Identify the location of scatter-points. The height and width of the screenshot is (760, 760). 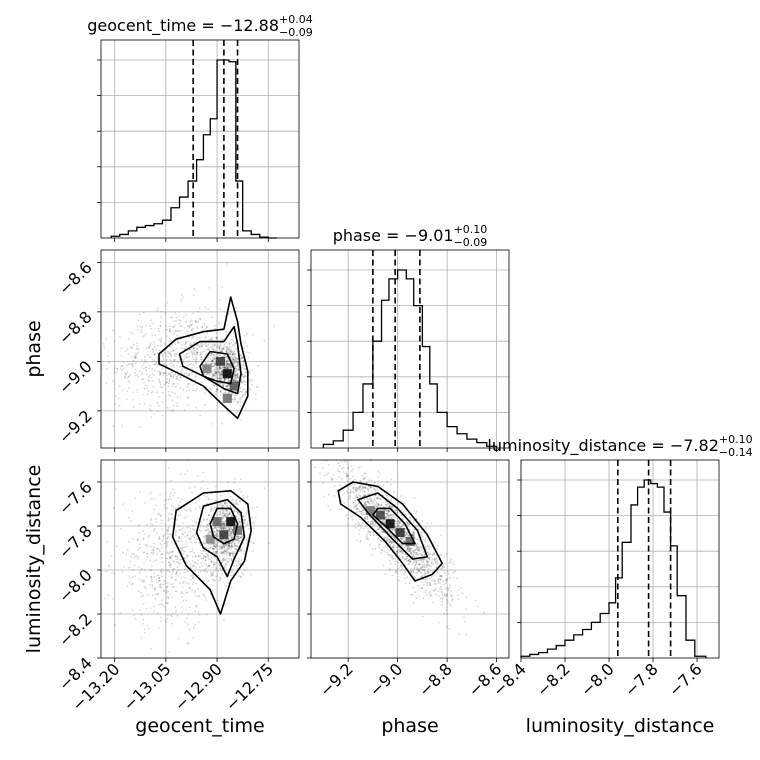
(399, 548).